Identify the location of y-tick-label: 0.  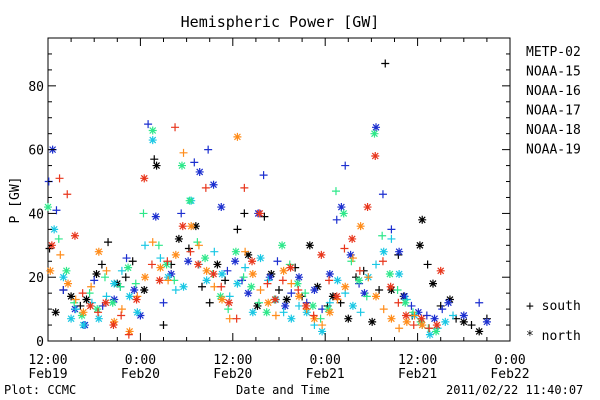
(40, 342).